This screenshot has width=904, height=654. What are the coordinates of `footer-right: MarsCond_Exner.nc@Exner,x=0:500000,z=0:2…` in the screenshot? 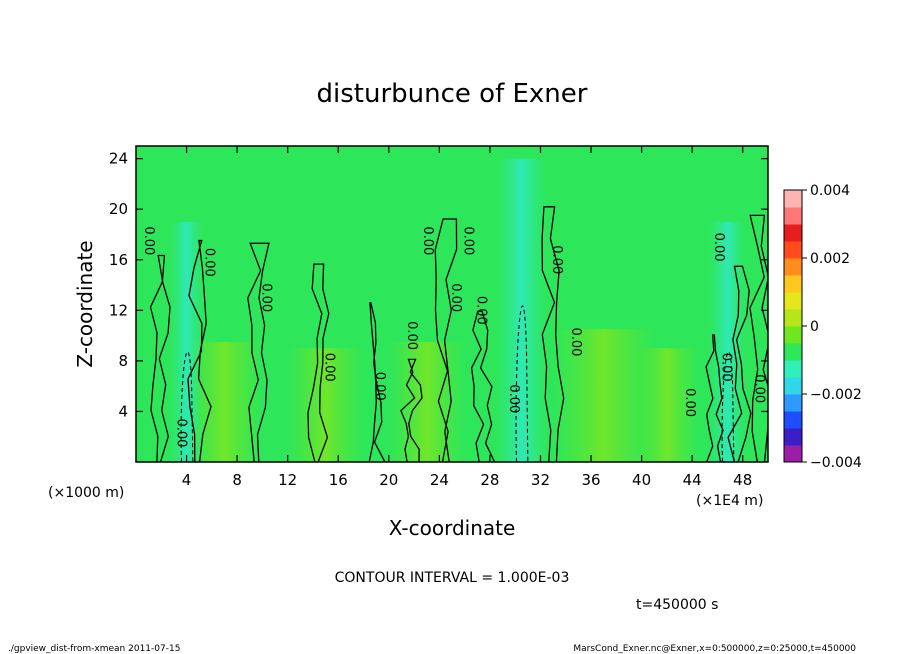 It's located at (714, 649).